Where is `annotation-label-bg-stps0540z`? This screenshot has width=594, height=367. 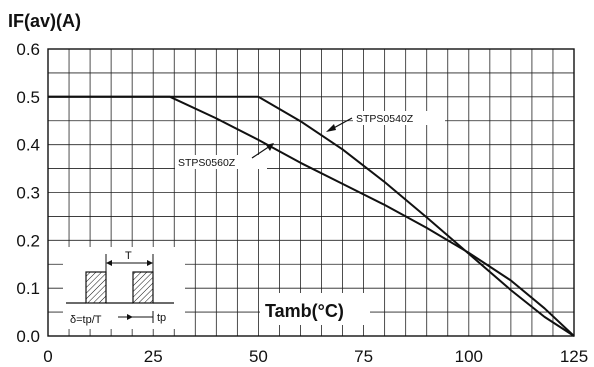
annotation-label-bg-stps0540z is located at coordinates (399, 118).